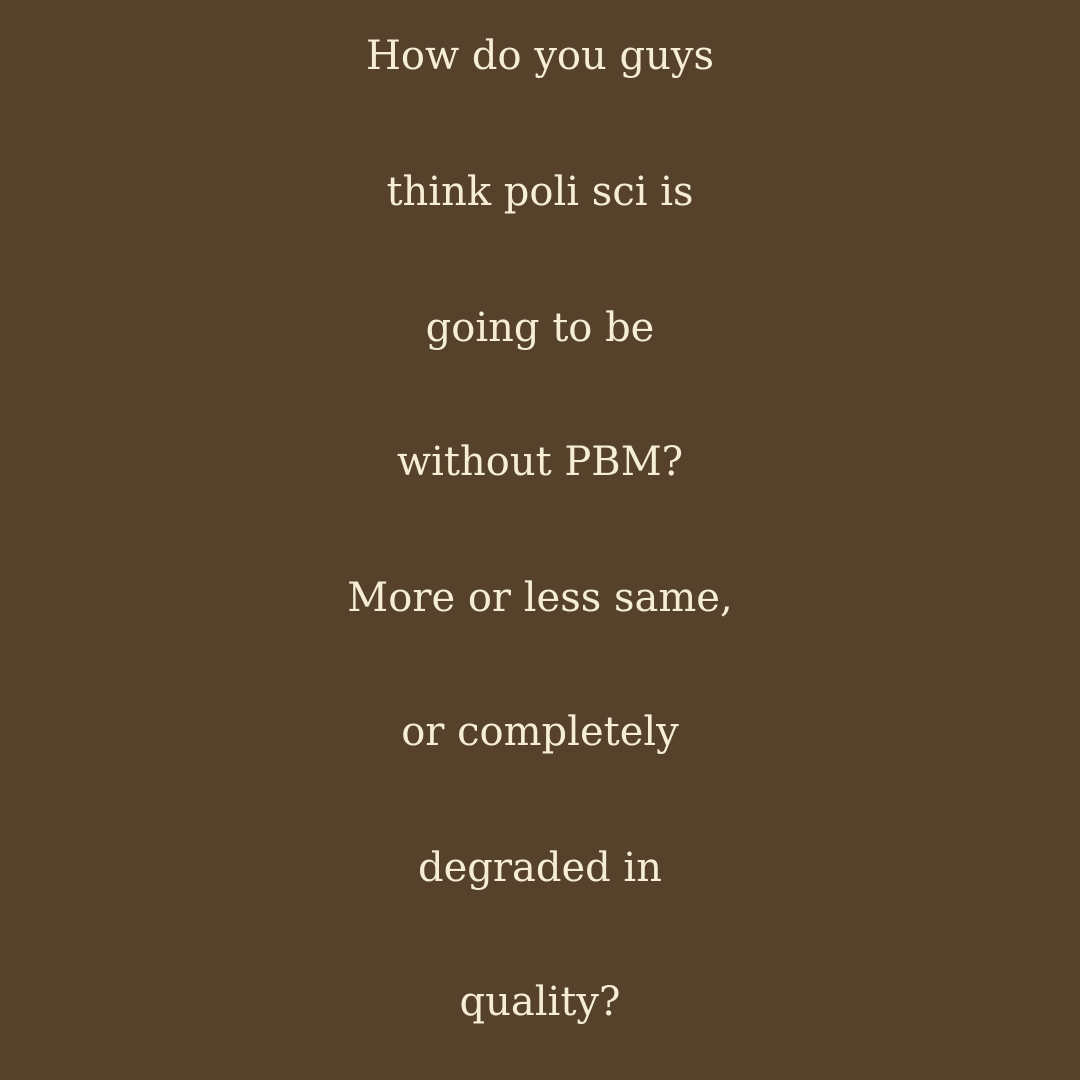 Image resolution: width=1080 pixels, height=1080 pixels. What do you see at coordinates (540, 192) in the screenshot?
I see `text-line: think poli sci is` at bounding box center [540, 192].